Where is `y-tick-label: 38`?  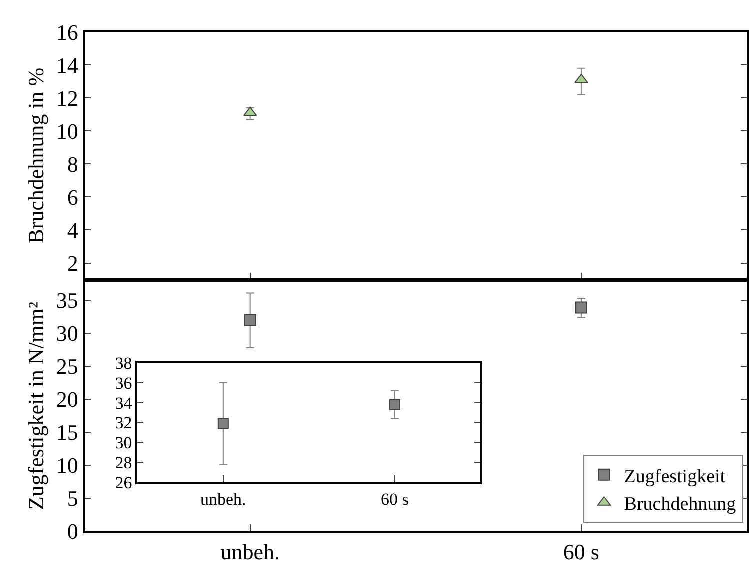
y-tick-label: 38 is located at coordinates (123, 363).